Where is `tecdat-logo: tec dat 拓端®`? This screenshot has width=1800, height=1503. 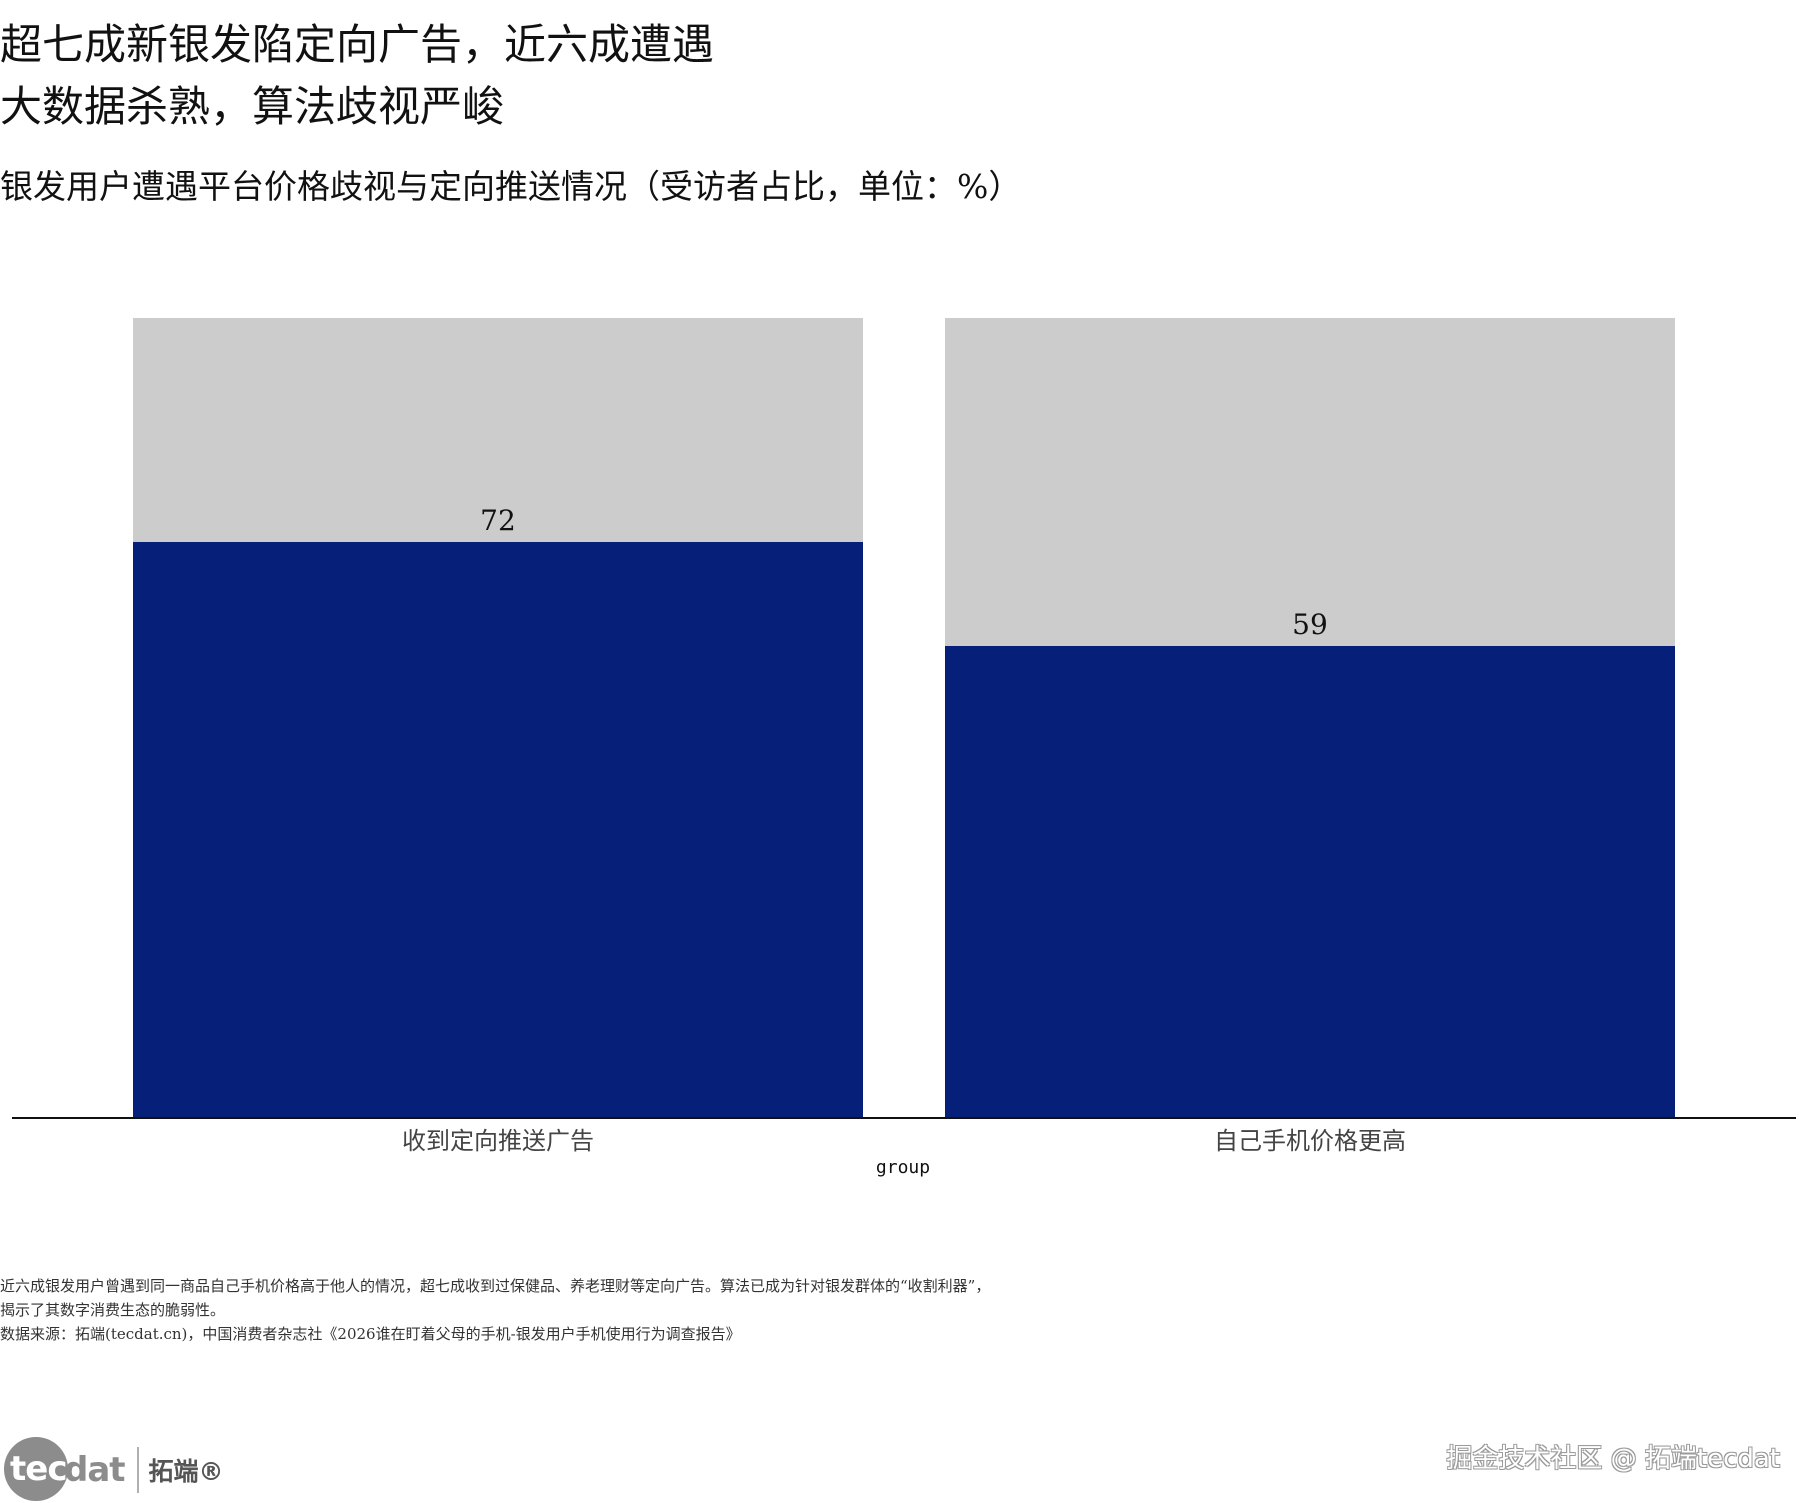 tecdat-logo: tec dat 拓端® is located at coordinates (114, 1470).